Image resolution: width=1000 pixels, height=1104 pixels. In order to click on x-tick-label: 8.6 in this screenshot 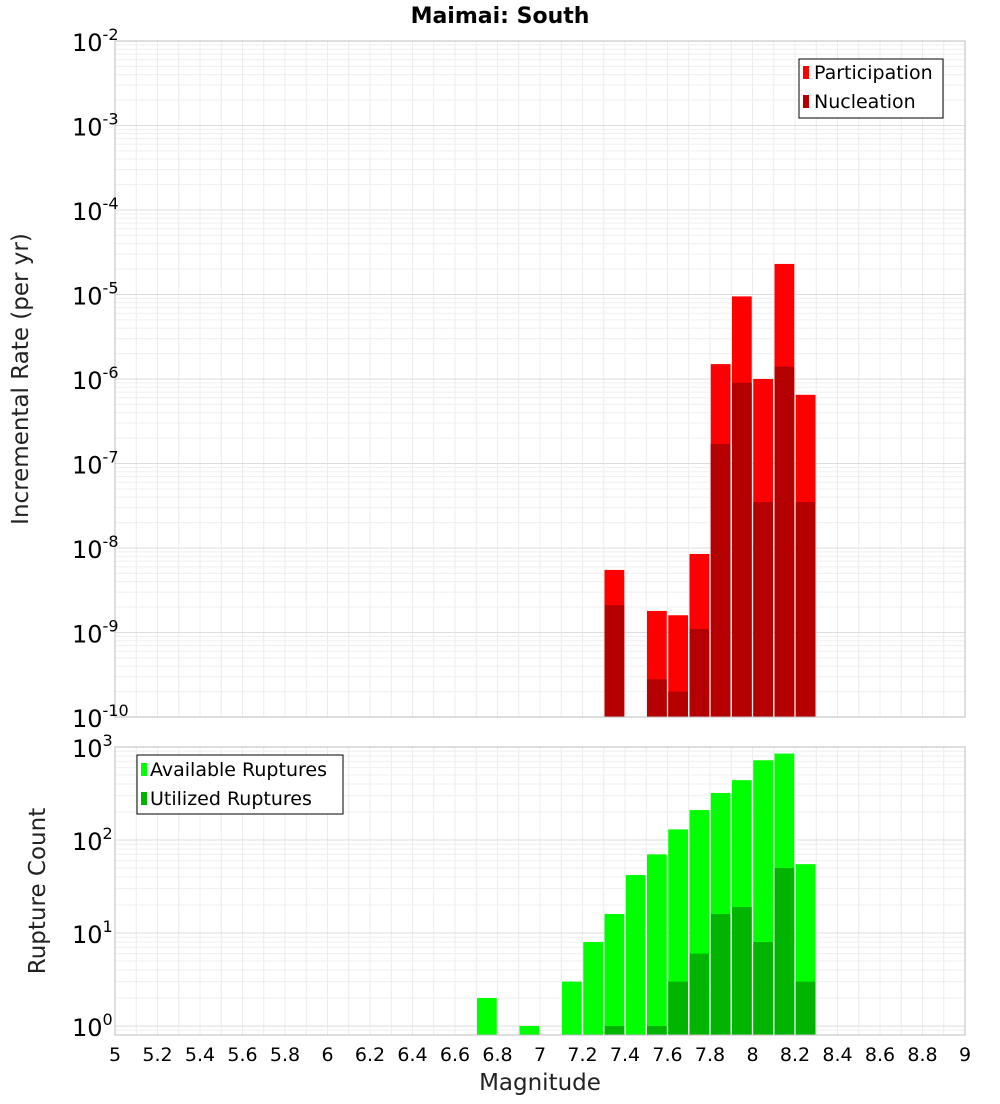, I will do `click(880, 1055)`.